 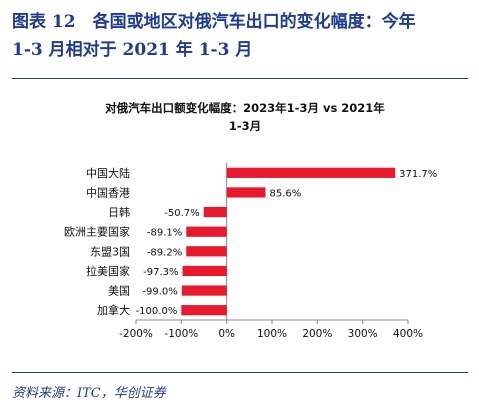 I want to click on category-label: 日韩, so click(x=119, y=212).